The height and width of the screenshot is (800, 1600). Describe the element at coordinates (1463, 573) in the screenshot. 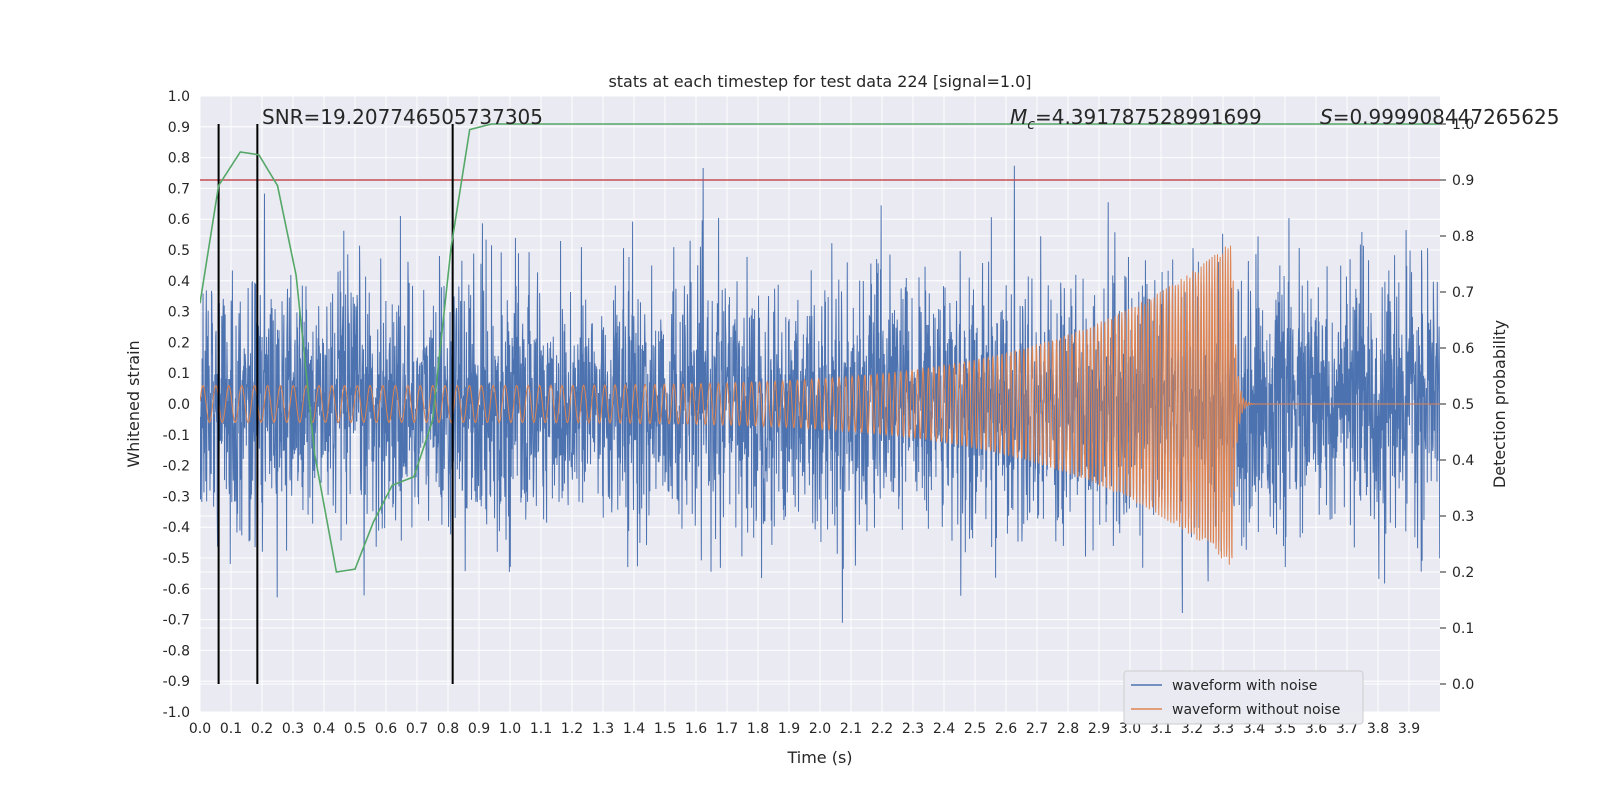

I see `y-tick-label-right: 0.2` at that location.